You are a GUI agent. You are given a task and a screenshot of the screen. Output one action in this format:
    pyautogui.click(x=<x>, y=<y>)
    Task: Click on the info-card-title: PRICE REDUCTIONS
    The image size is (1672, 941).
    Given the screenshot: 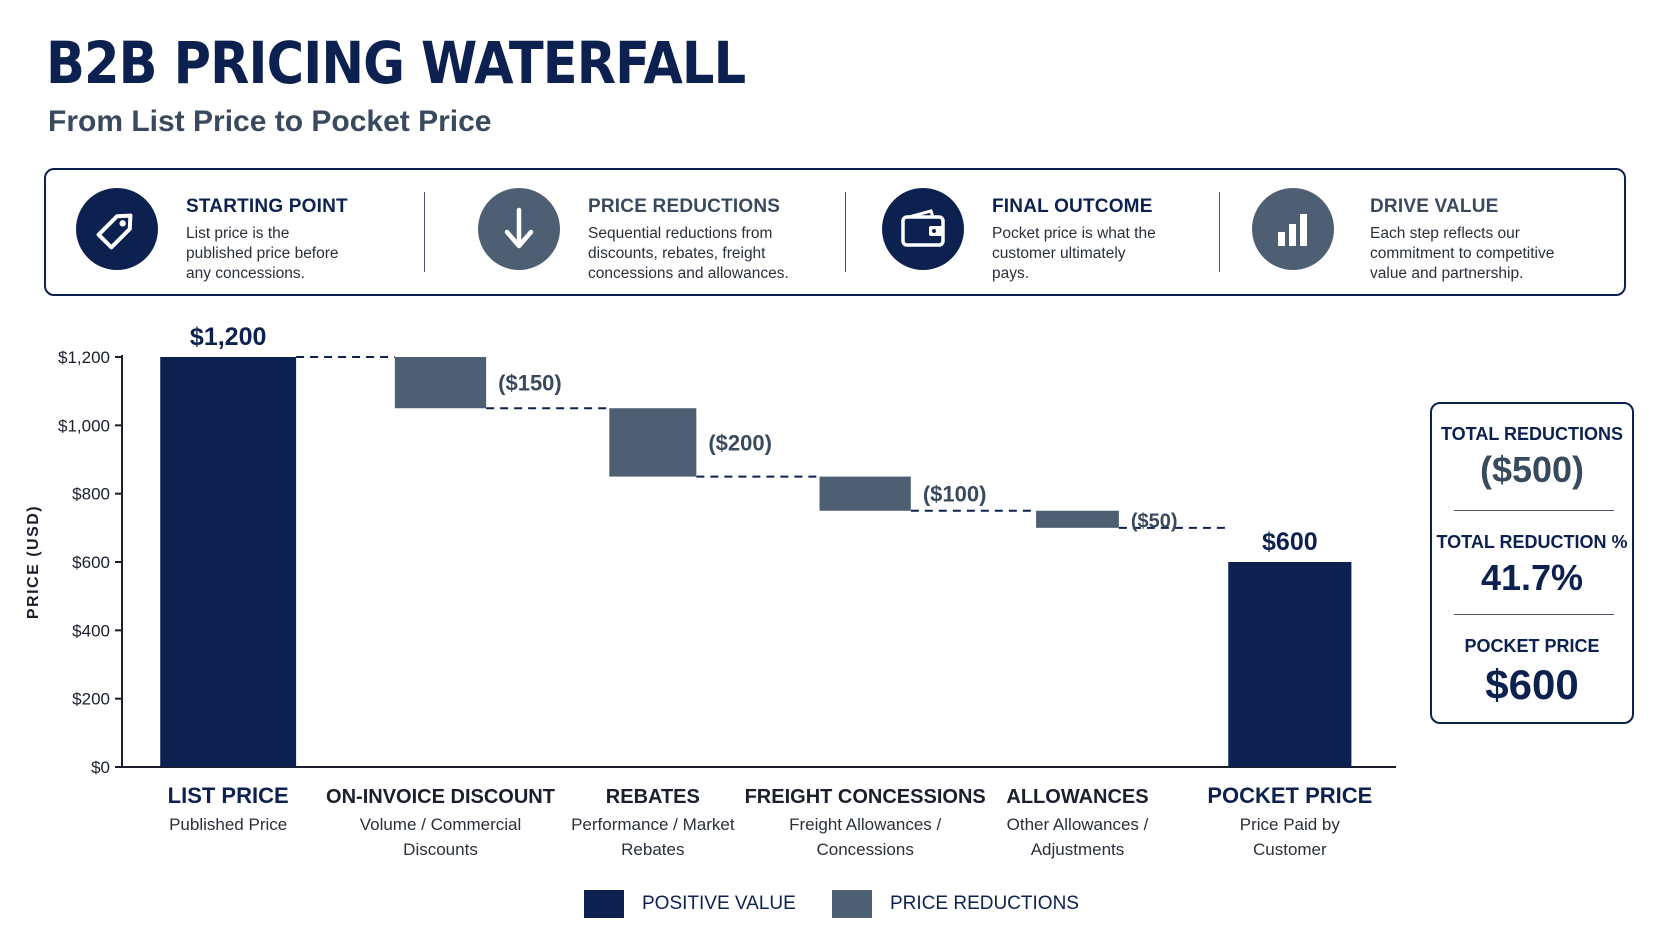 What is the action you would take?
    pyautogui.click(x=684, y=206)
    